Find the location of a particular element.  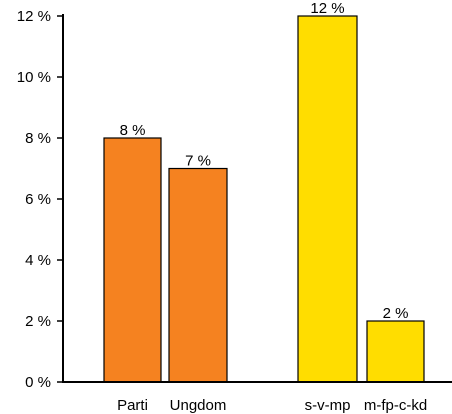

y-tick-label: 10 % is located at coordinates (34, 77).